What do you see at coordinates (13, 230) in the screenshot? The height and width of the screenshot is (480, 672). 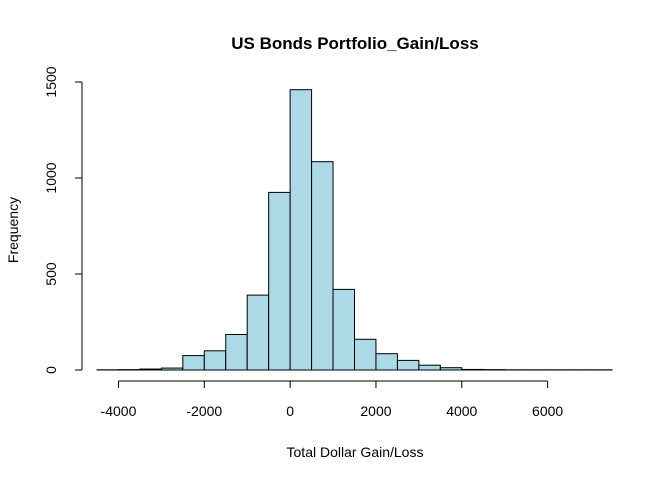 I see `y-axis-label: Frequency` at bounding box center [13, 230].